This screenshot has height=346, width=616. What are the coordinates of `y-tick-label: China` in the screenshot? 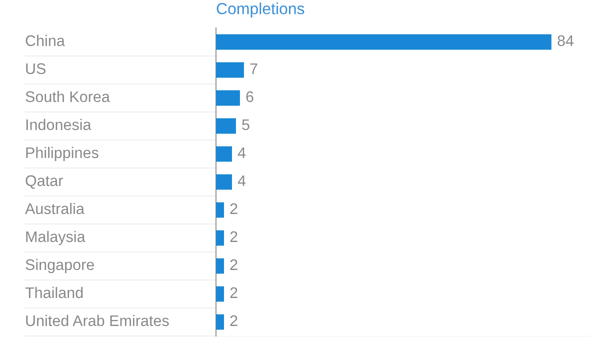 It's located at (45, 40).